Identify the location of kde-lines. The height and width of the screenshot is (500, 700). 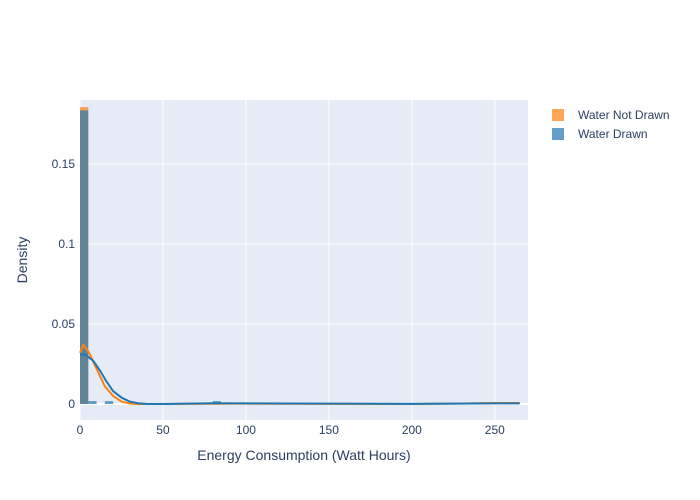
(299, 374).